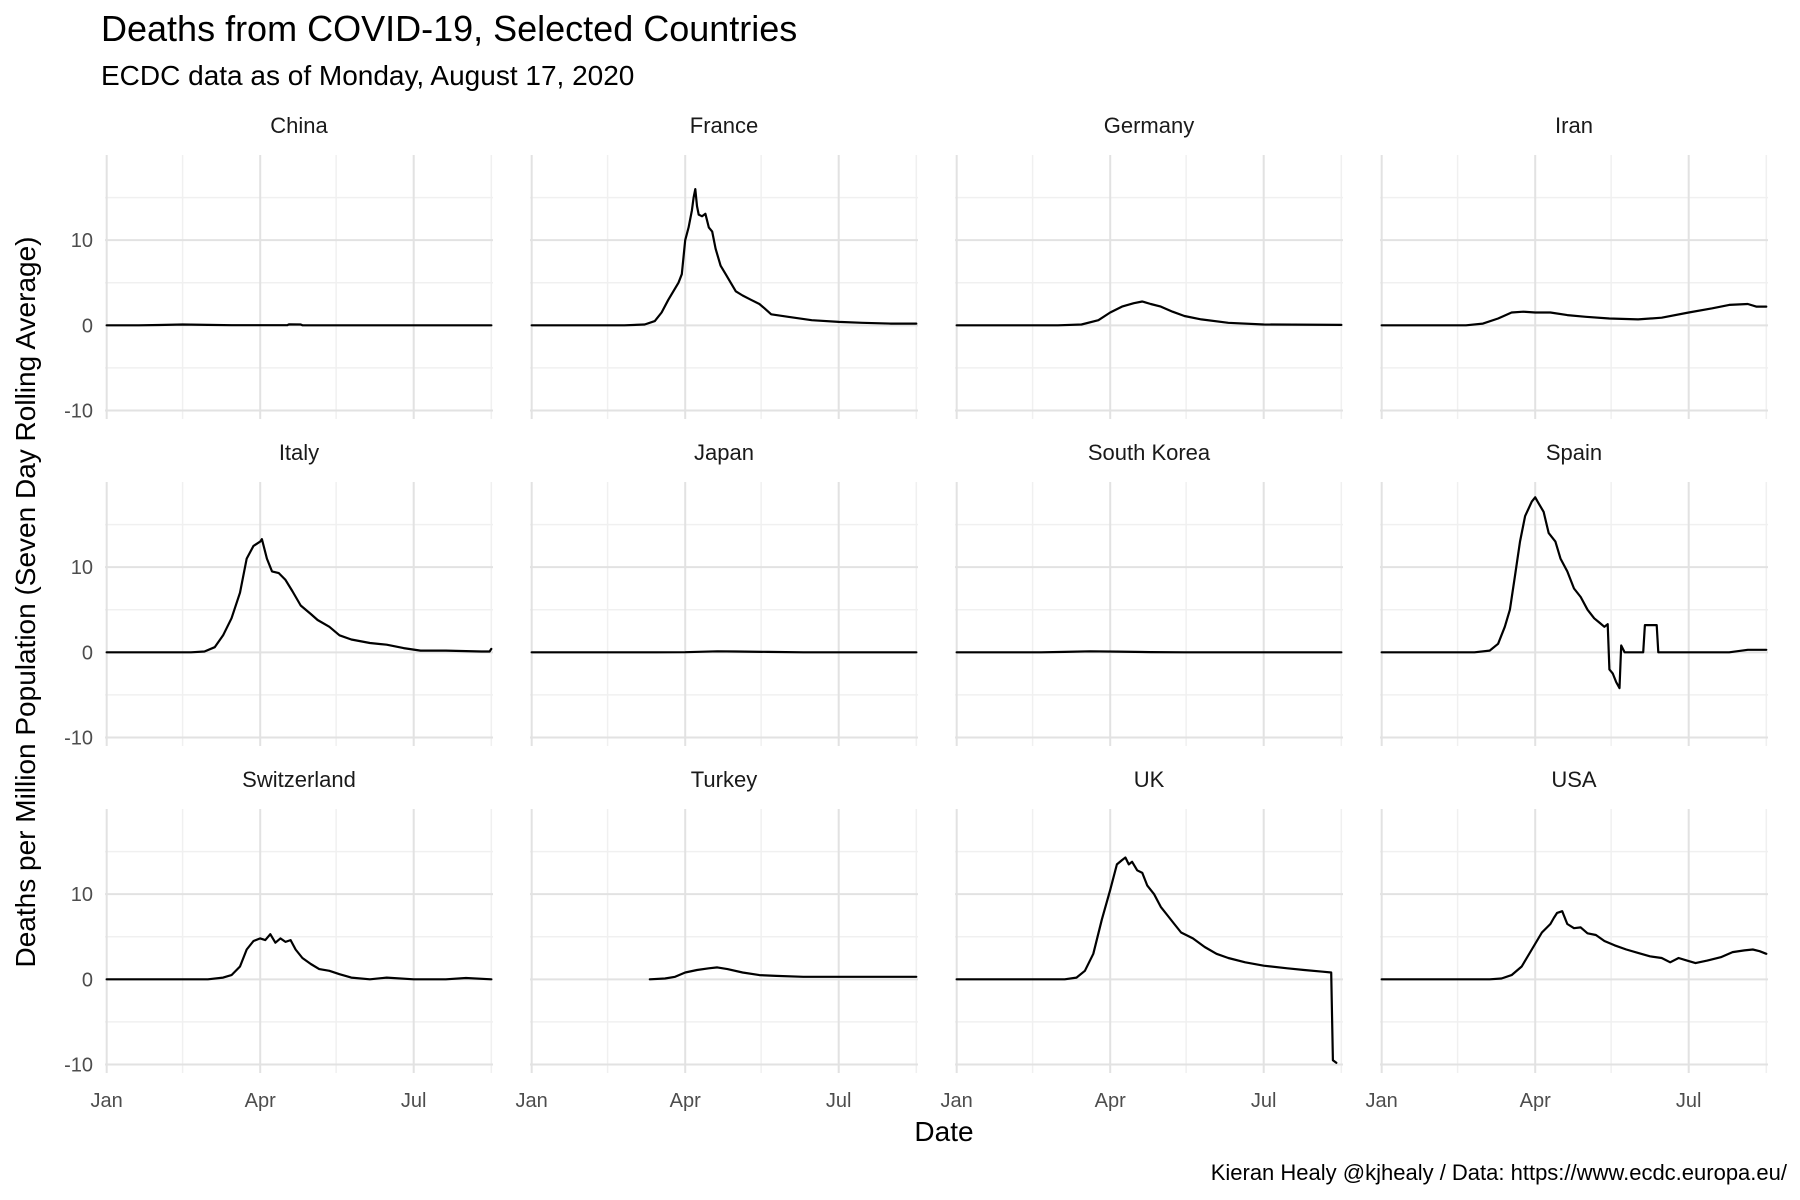 The width and height of the screenshot is (1800, 1200). I want to click on facet-panel: Turkey Jan Apr Jul, so click(717, 939).